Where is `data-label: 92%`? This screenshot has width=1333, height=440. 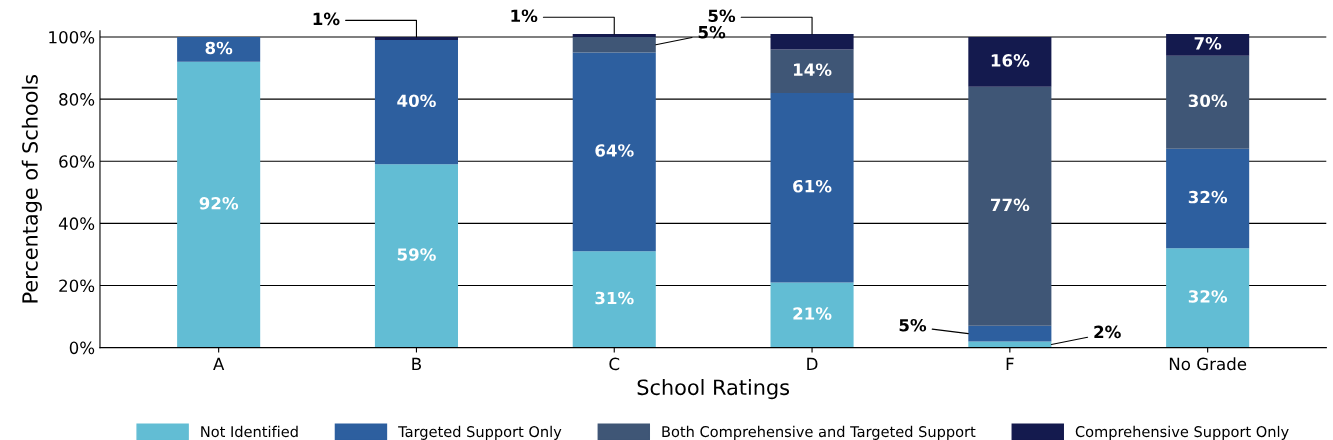 data-label: 92% is located at coordinates (219, 203).